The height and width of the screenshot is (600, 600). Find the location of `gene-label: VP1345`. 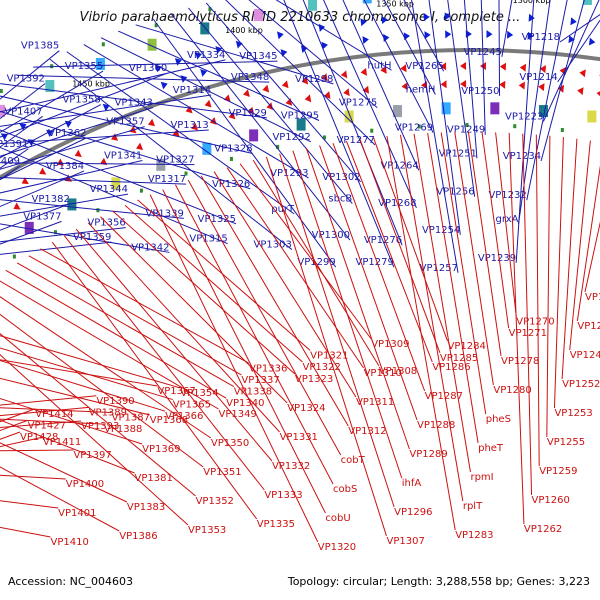

gene-label: VP1345 is located at coordinates (258, 56).